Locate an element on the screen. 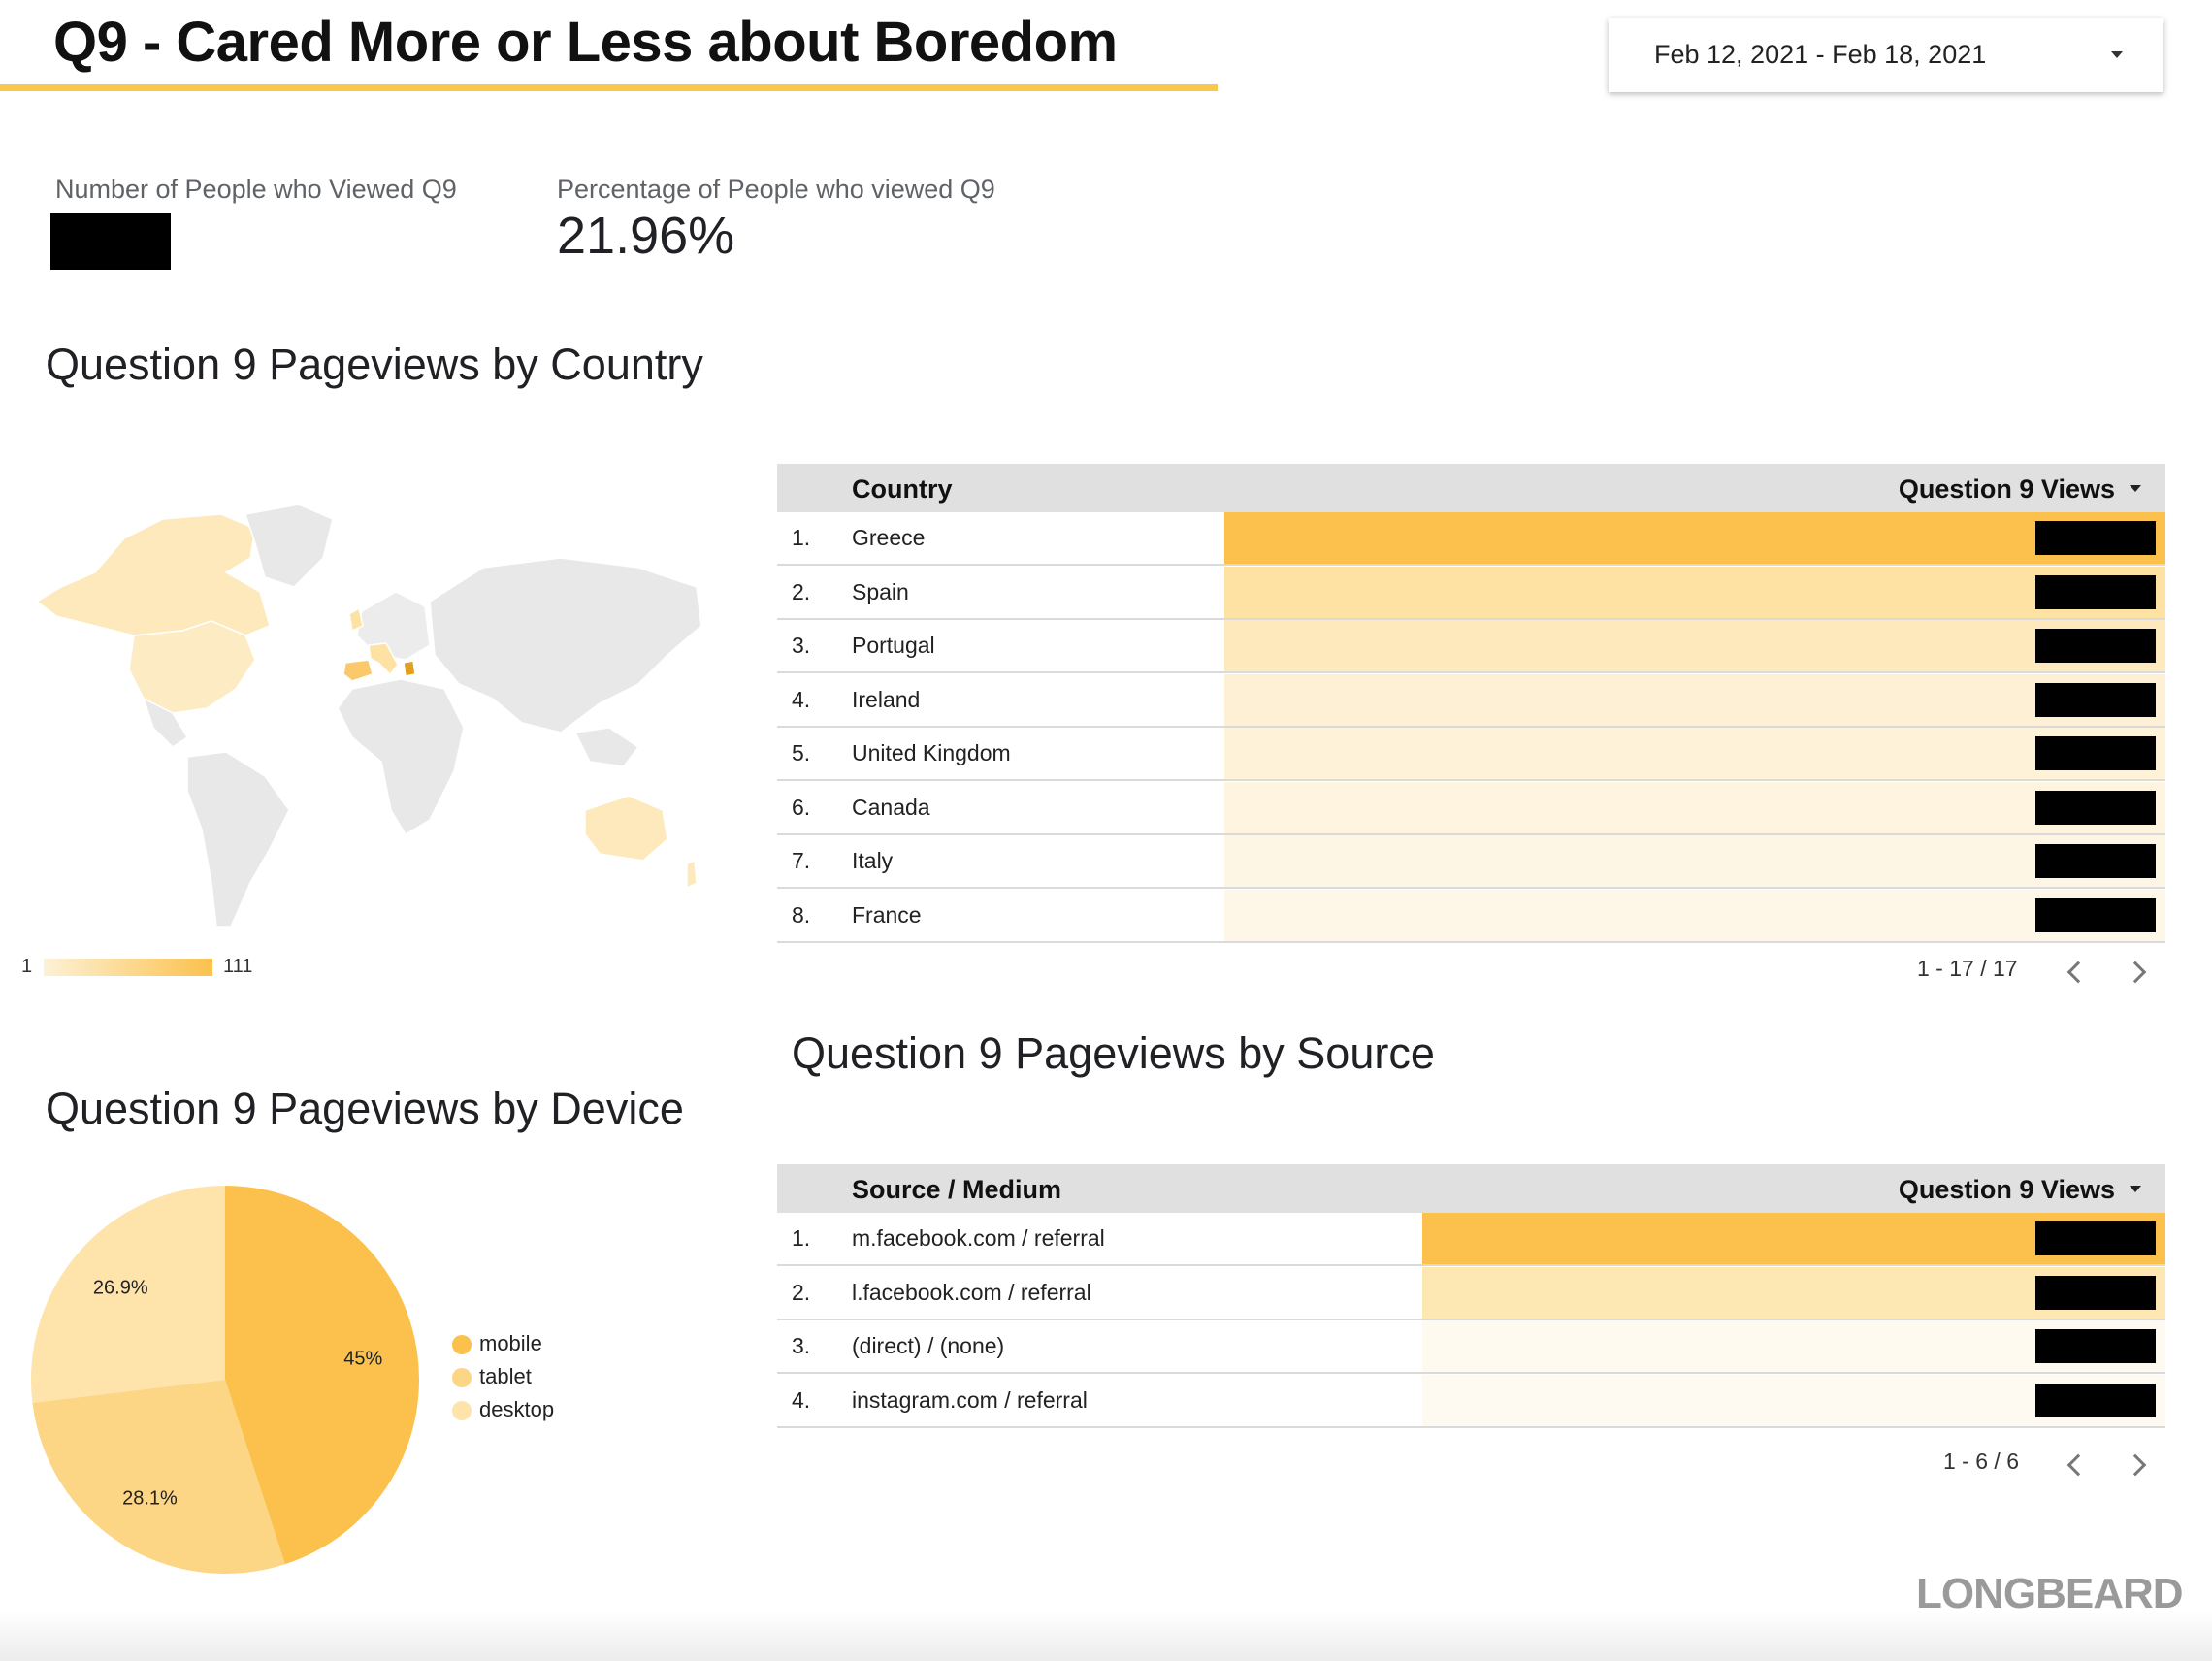  map-legend-gradient is located at coordinates (128, 967).